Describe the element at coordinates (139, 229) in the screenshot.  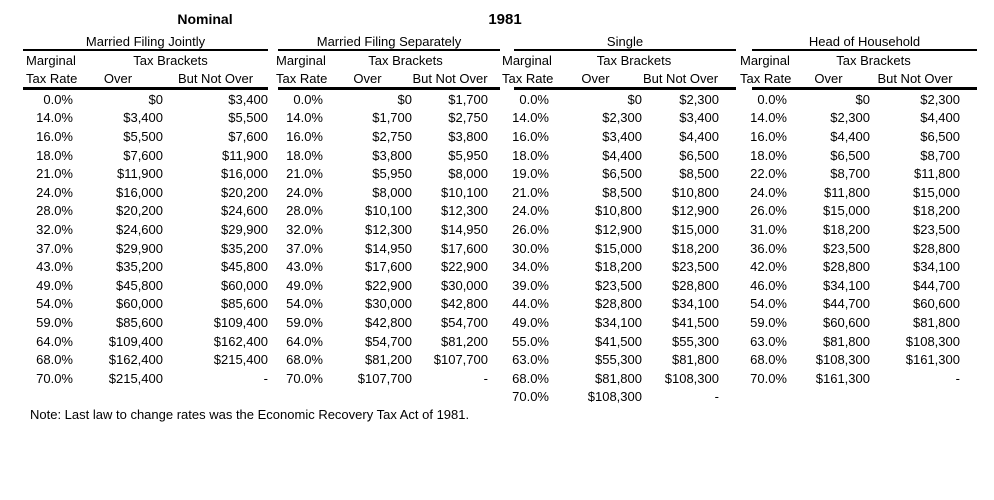
I see `over-cell: $24,600` at that location.